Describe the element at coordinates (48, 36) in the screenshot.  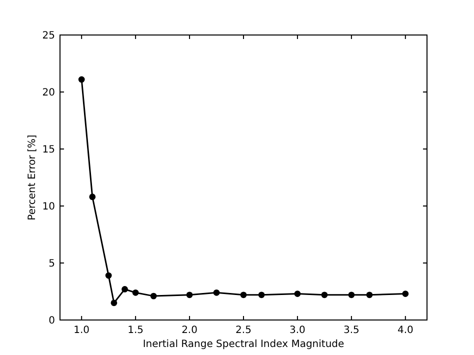
I see `y-tick-label: 25` at that location.